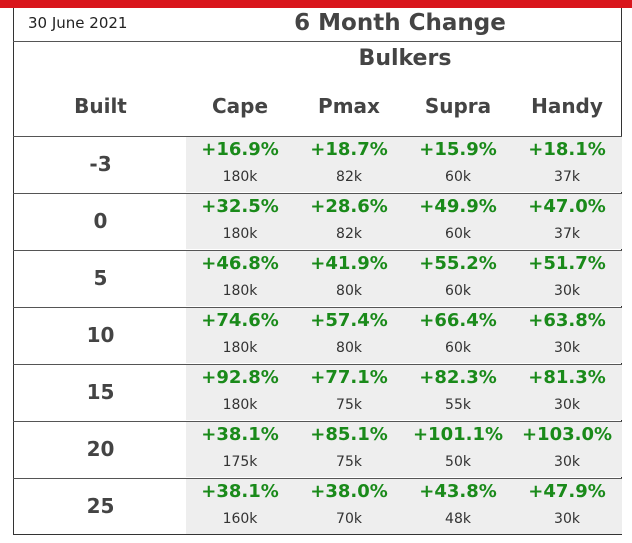  What do you see at coordinates (240, 320) in the screenshot?
I see `price-change-value: +74.6%` at bounding box center [240, 320].